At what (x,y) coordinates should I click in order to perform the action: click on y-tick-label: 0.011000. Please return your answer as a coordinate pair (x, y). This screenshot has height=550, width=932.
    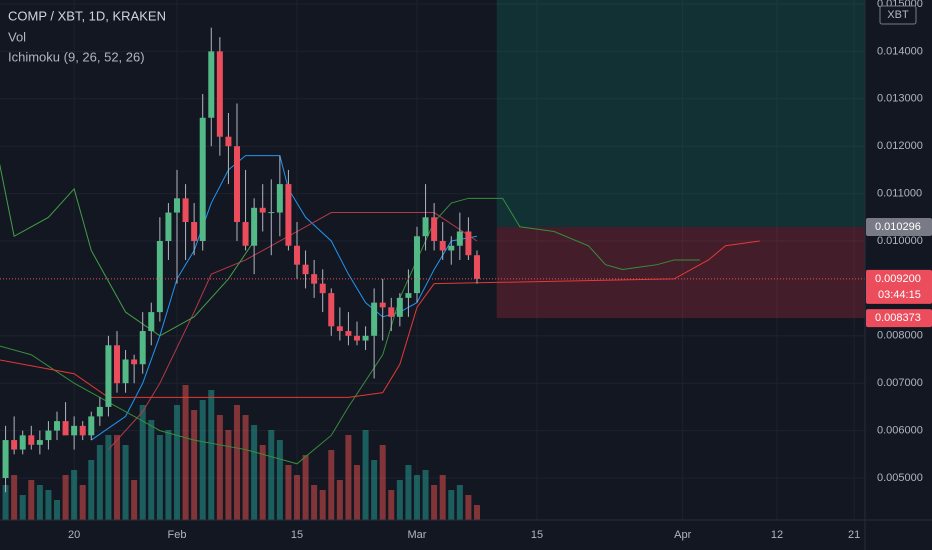
    Looking at the image, I should click on (899, 193).